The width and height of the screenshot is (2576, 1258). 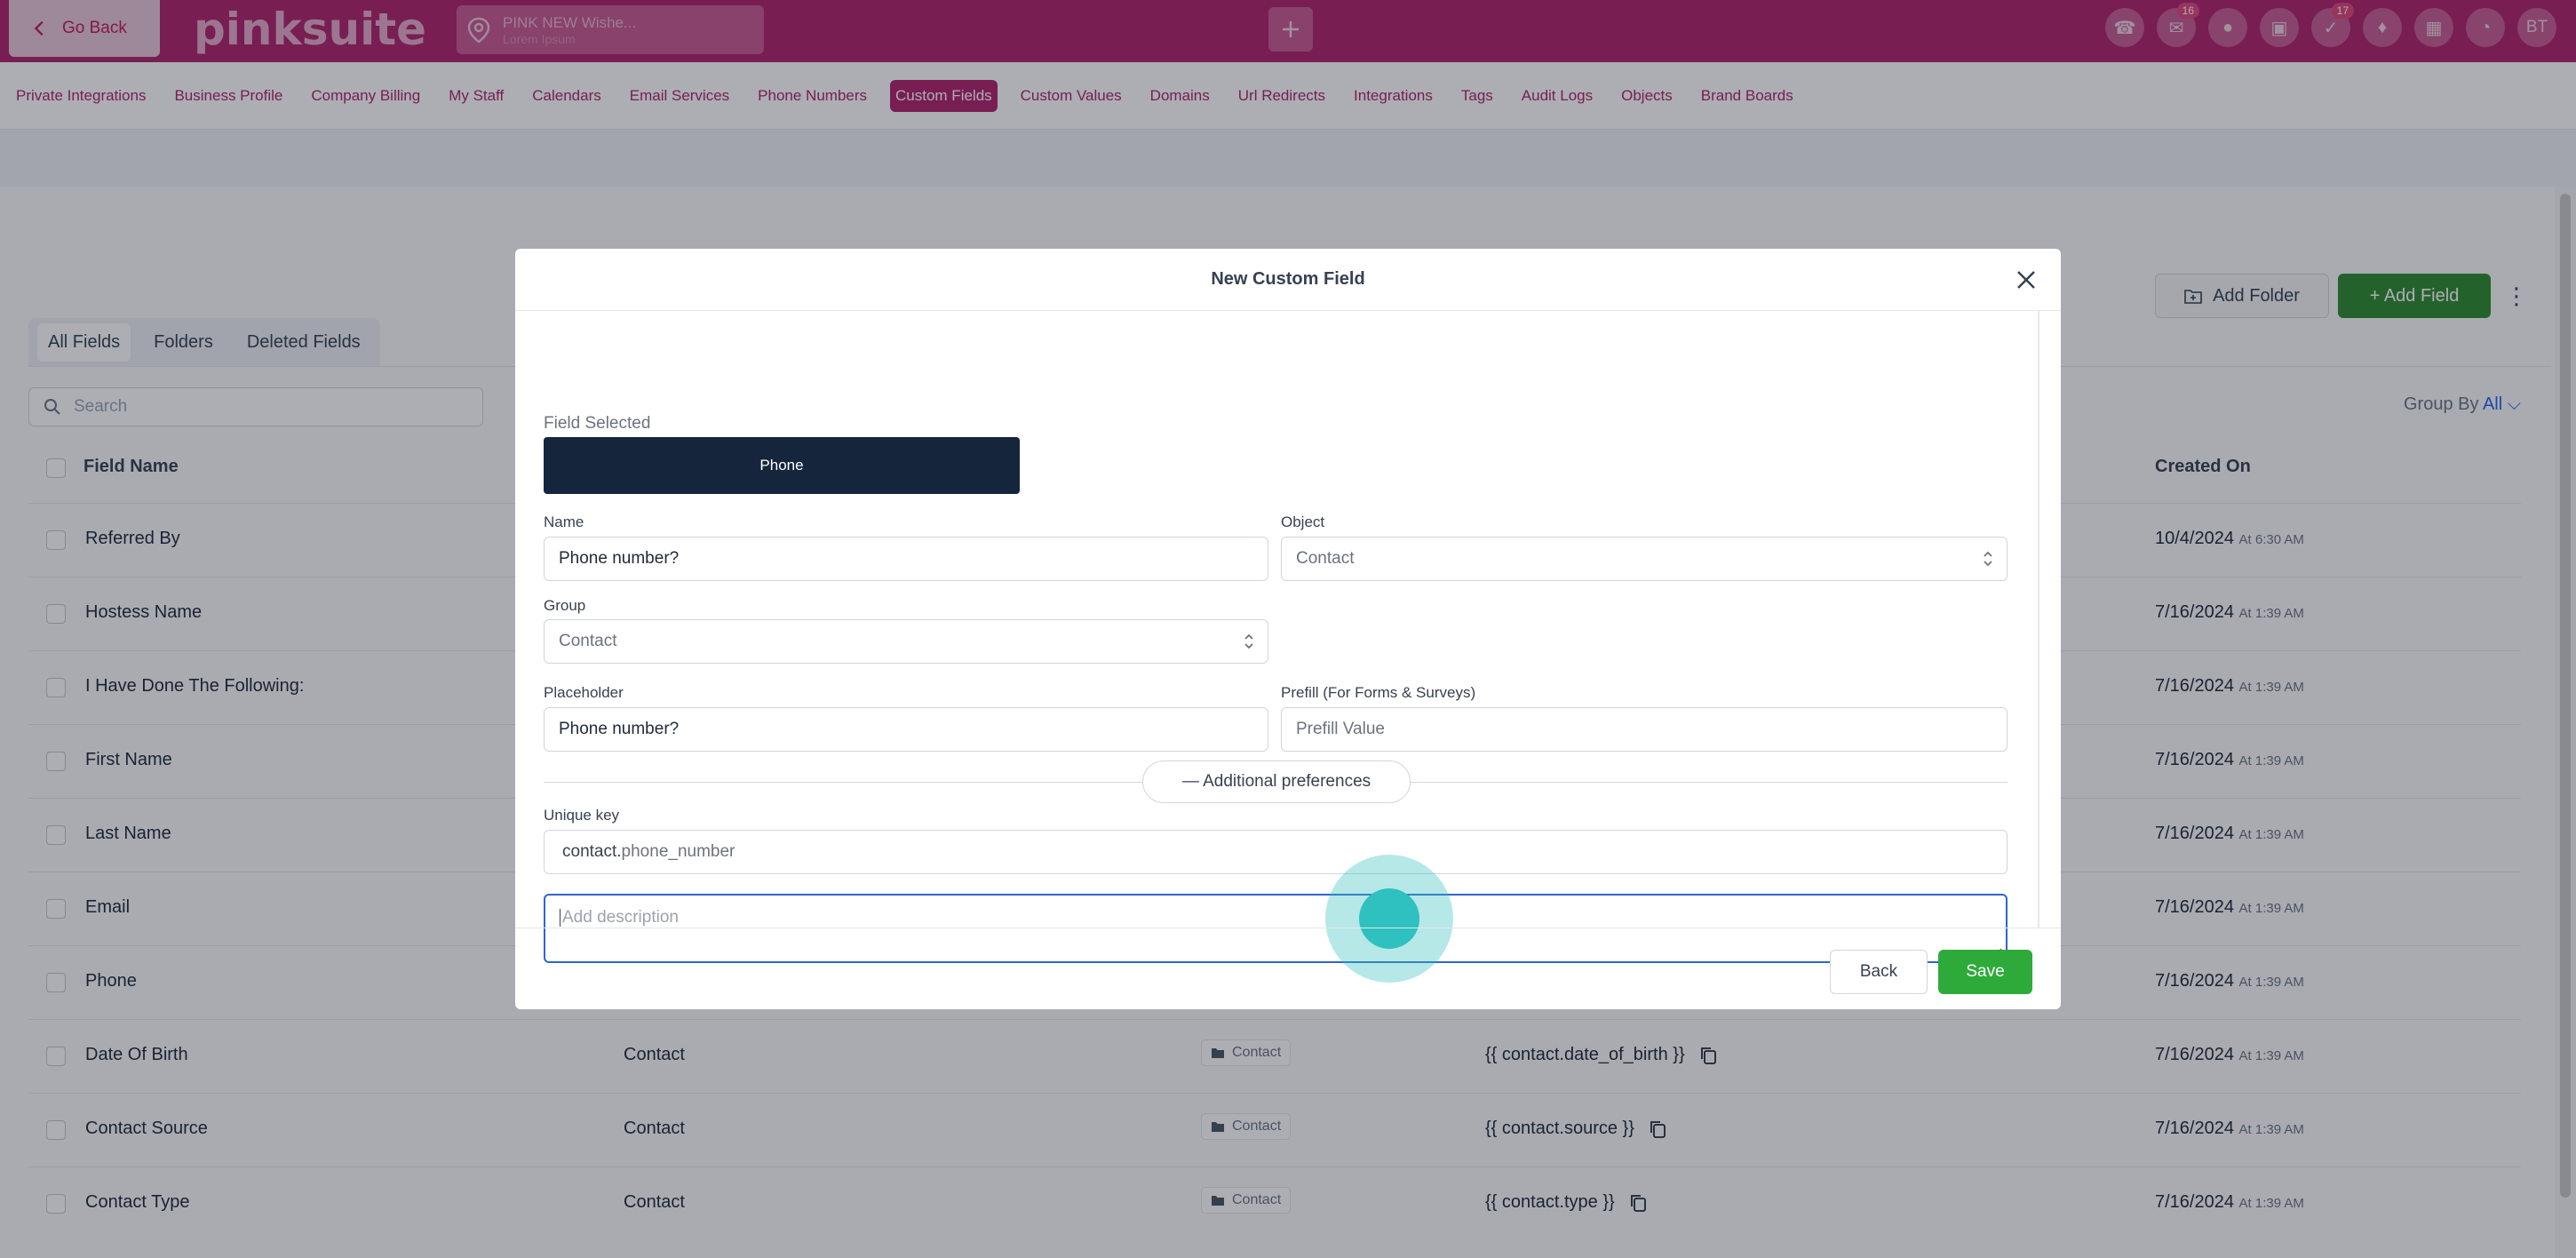 I want to click on settings-nav-item-private-integrations: Private Integrations, so click(x=81, y=95).